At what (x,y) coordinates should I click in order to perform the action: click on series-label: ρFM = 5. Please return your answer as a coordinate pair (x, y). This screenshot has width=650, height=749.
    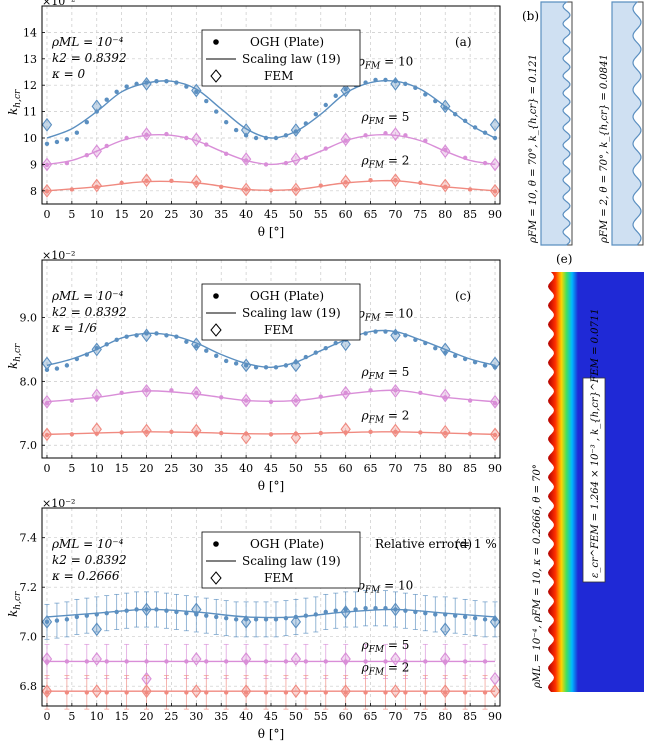
    Looking at the image, I should click on (385, 373).